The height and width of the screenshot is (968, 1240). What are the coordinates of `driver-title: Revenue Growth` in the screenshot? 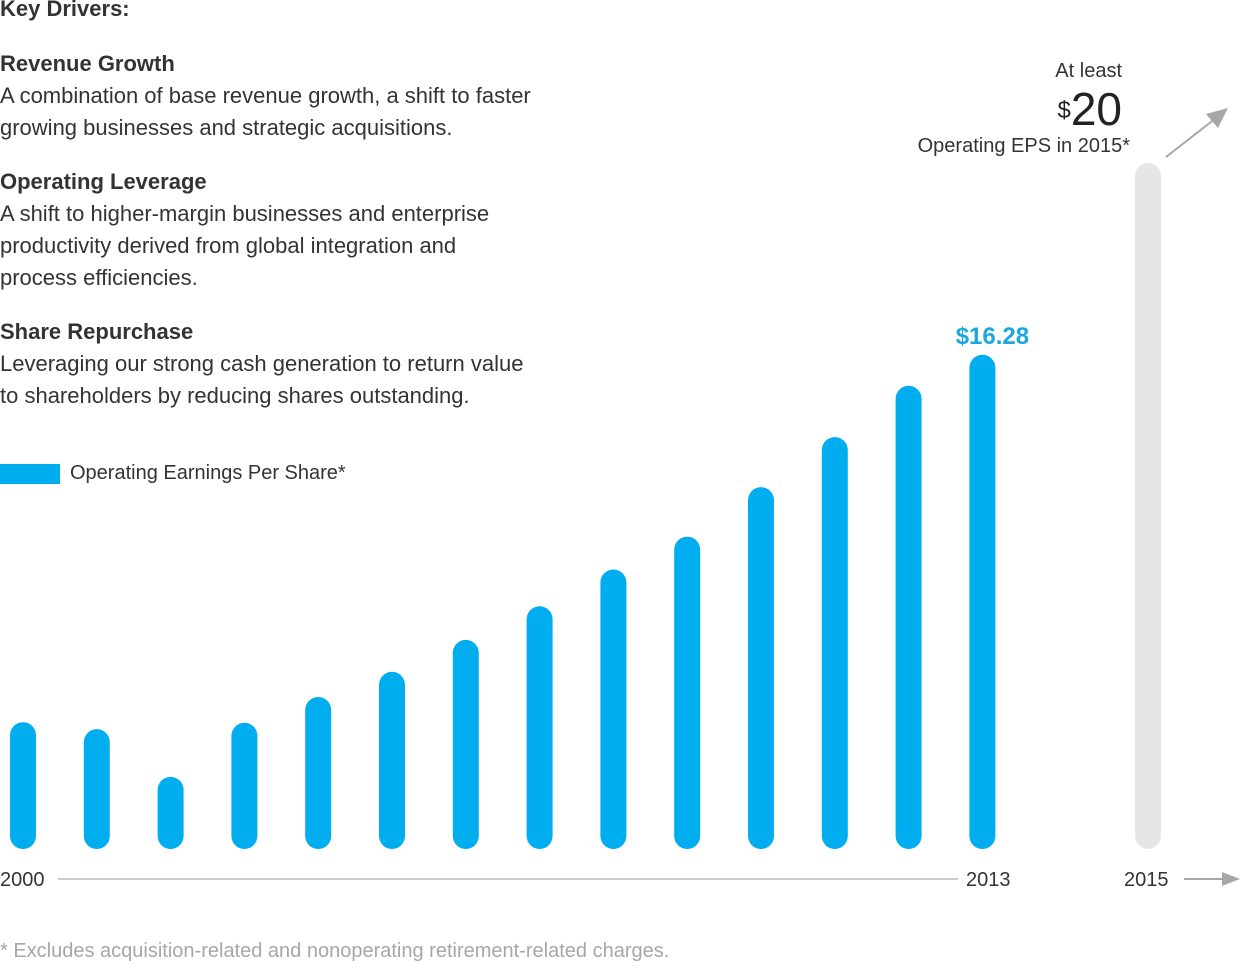 It's located at (87, 63).